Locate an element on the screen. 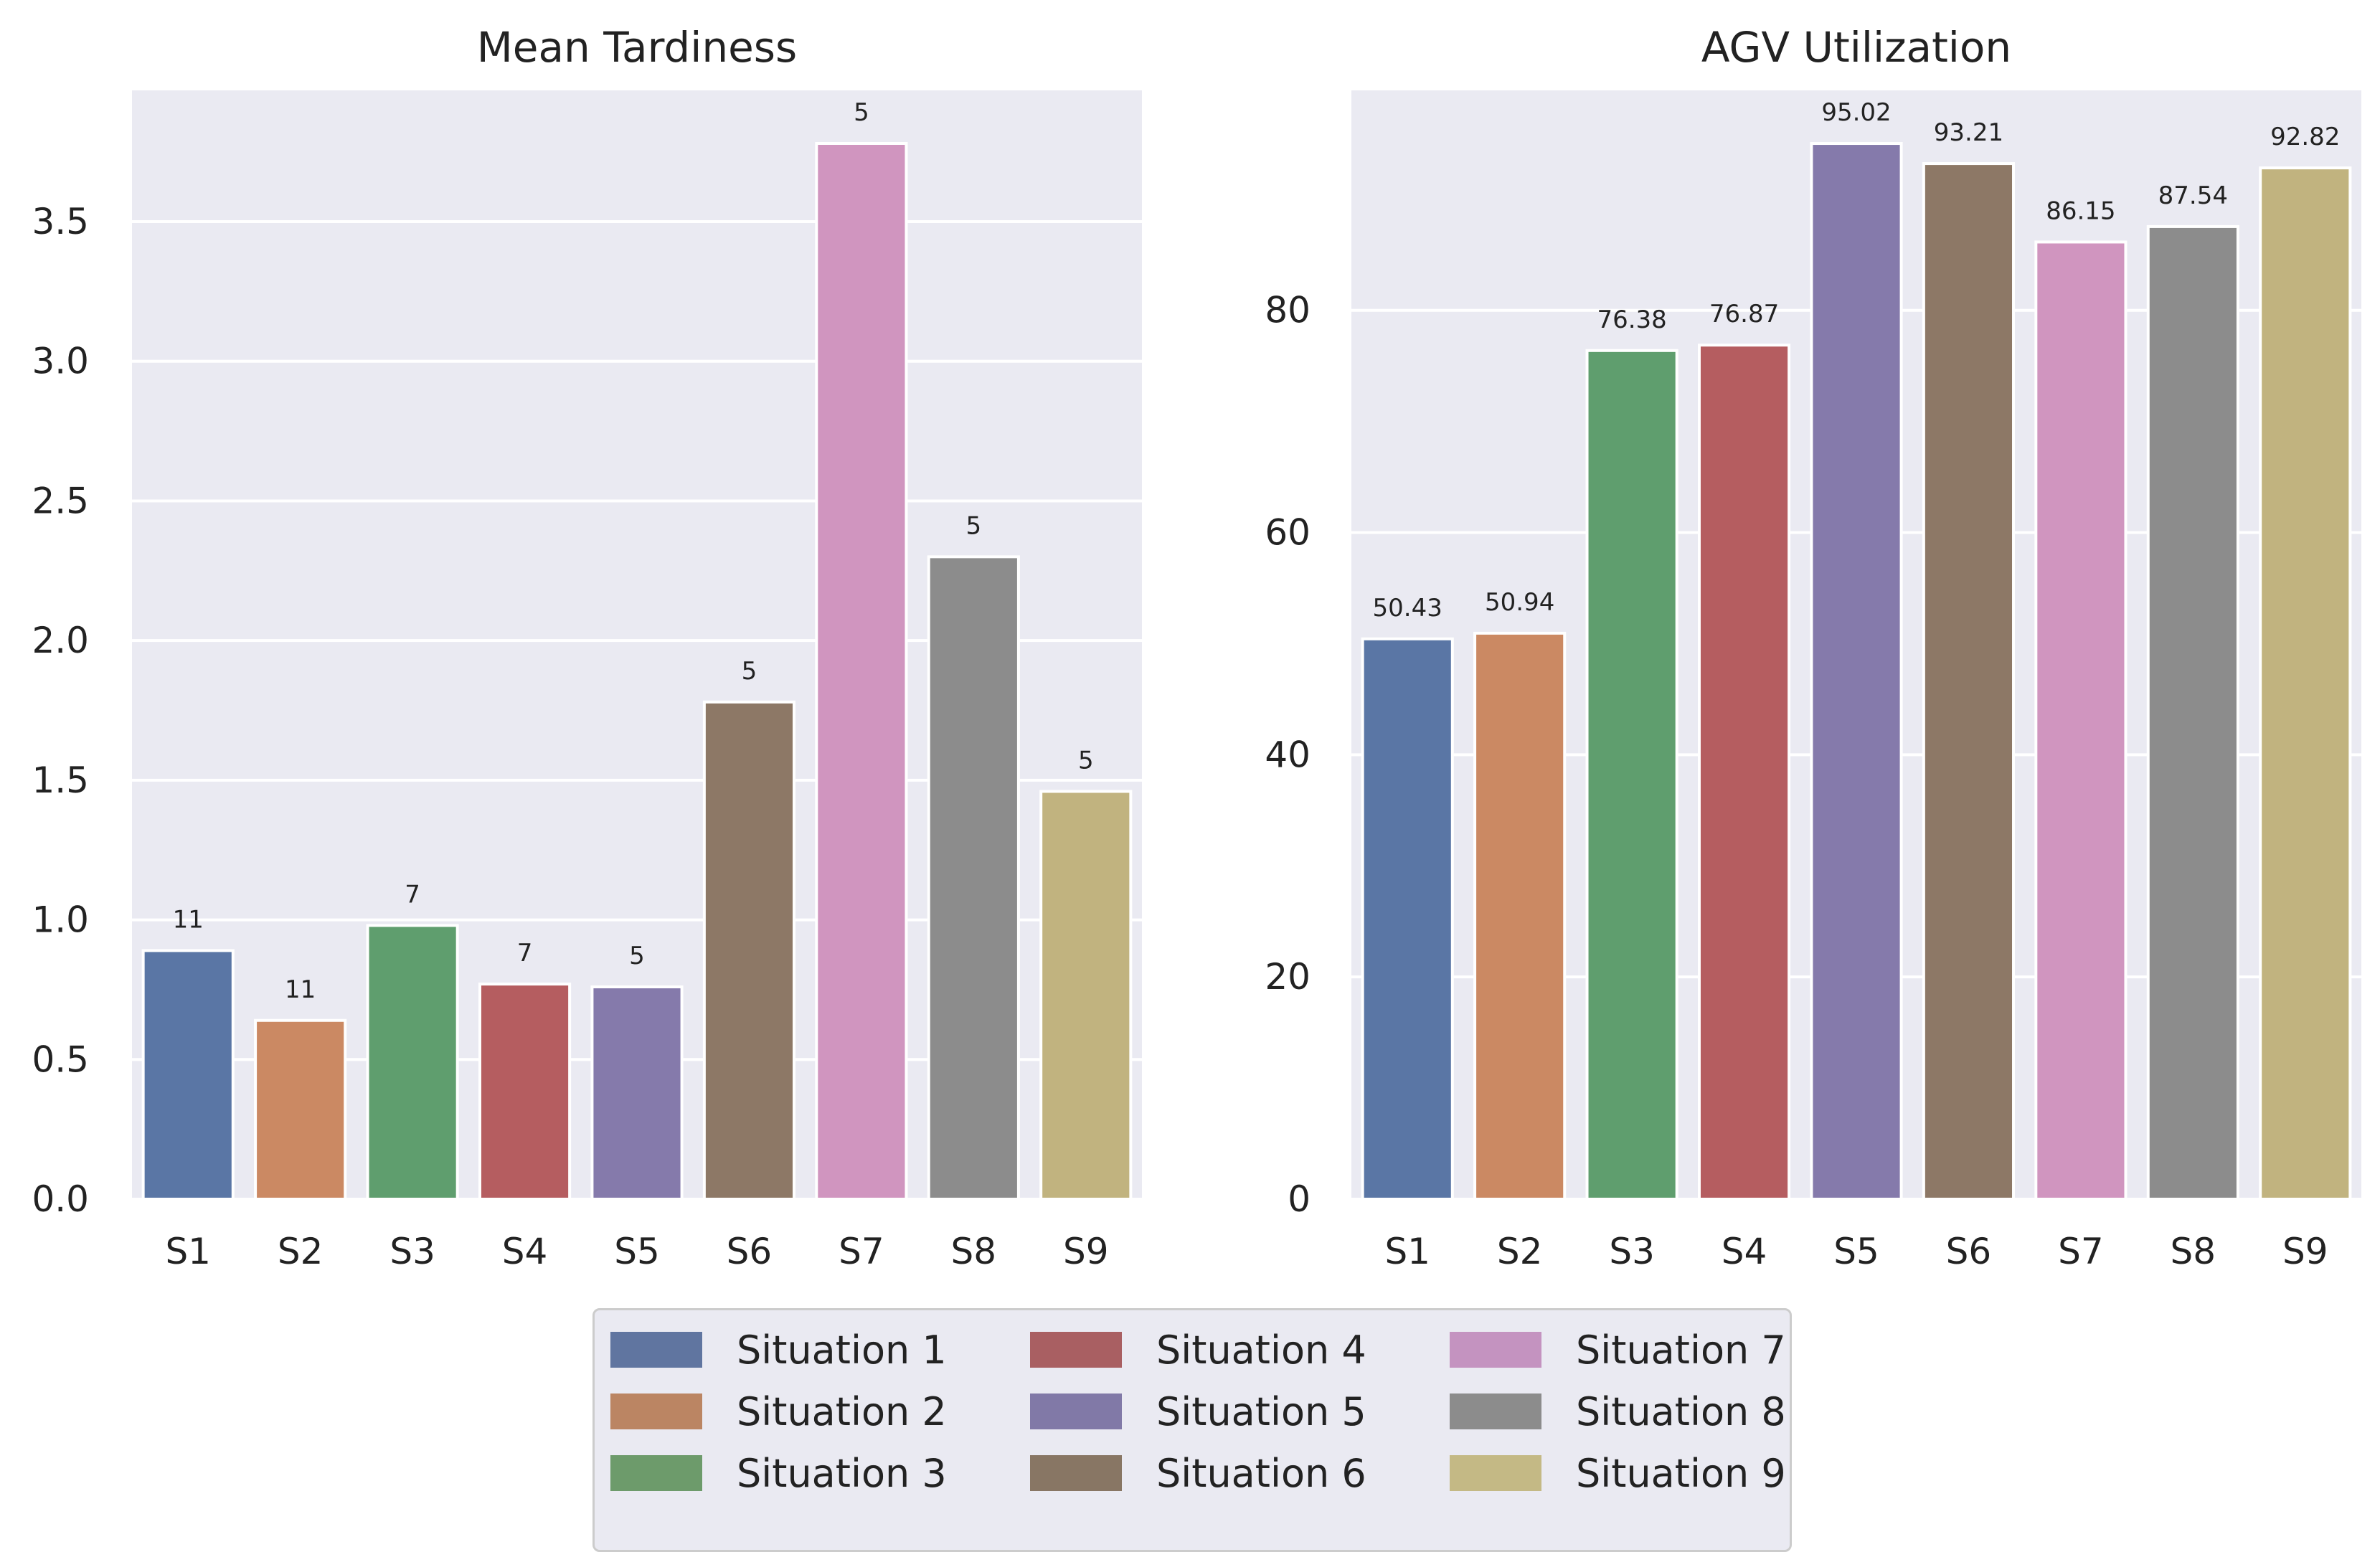 Image resolution: width=2380 pixels, height=1552 pixels. bar-value-label: 86.15 is located at coordinates (2080, 211).